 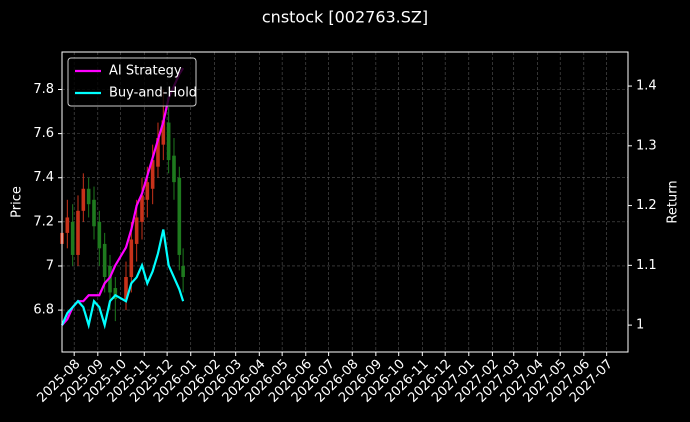 What do you see at coordinates (43, 221) in the screenshot?
I see `y-tick-label: 7.2` at bounding box center [43, 221].